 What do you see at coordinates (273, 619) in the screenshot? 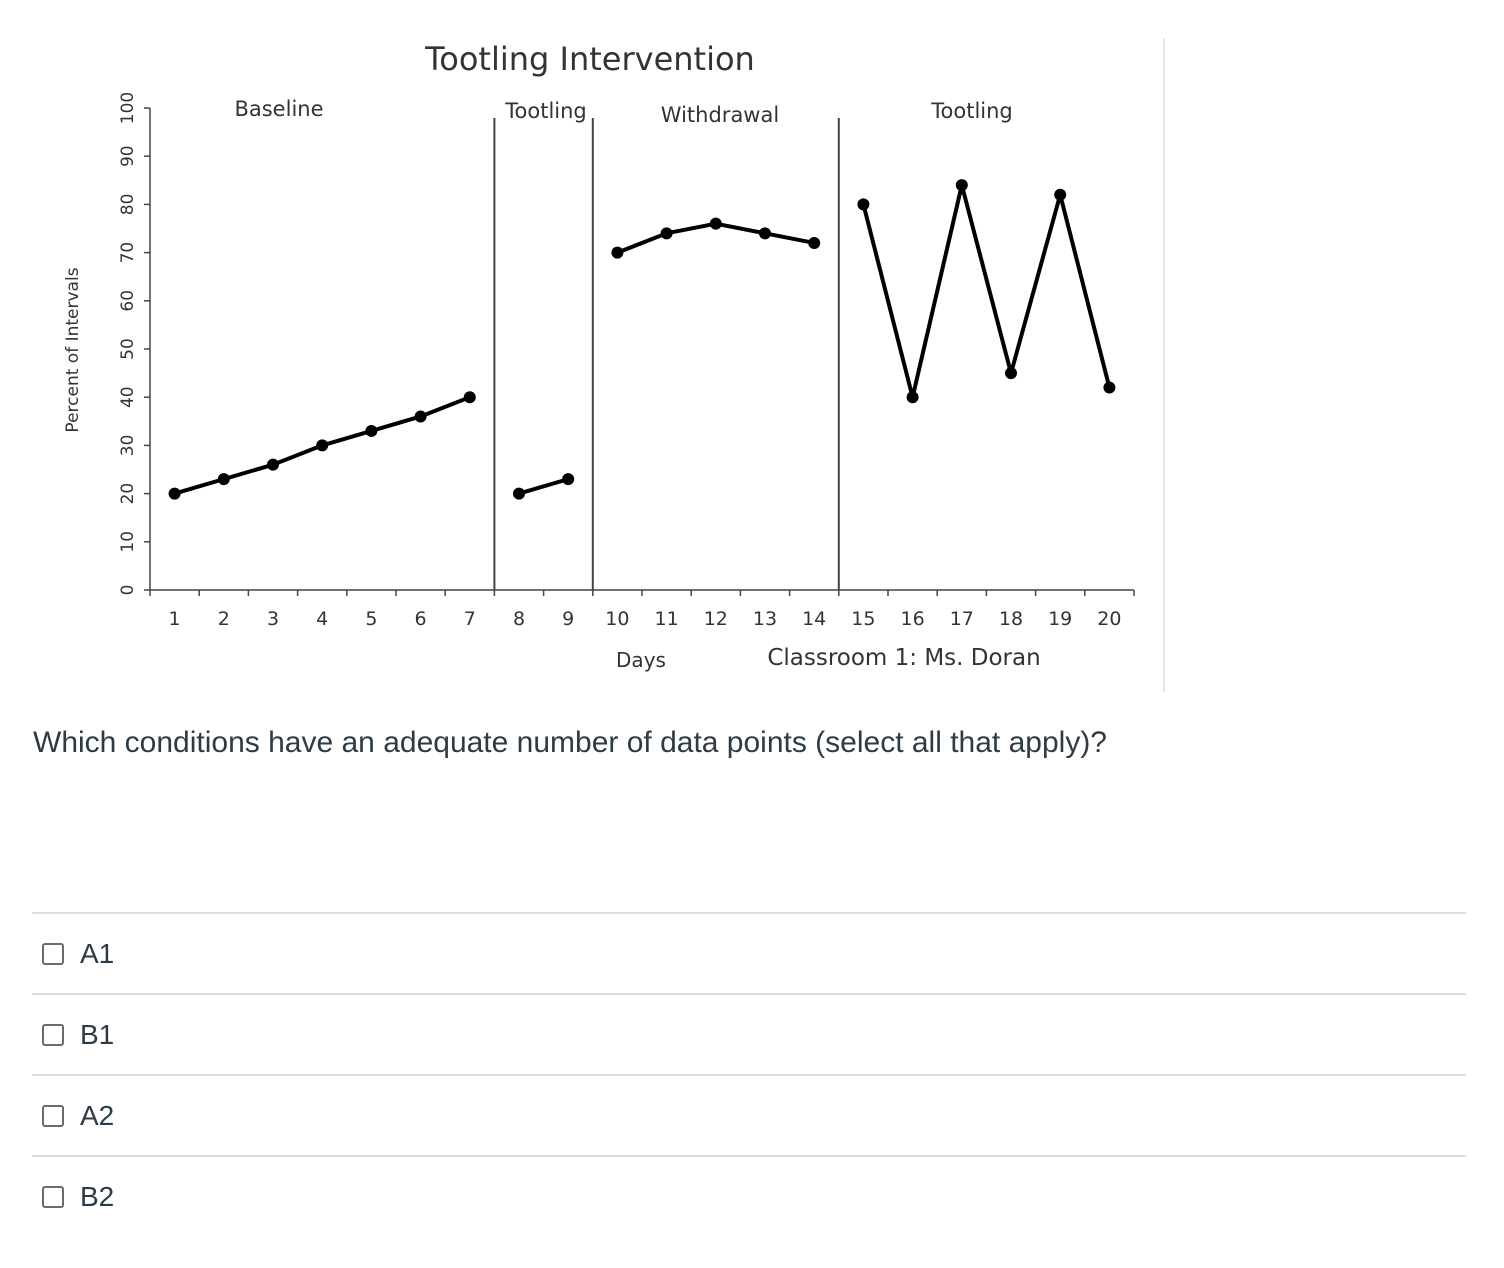
I see `x-tick-label: 3` at bounding box center [273, 619].